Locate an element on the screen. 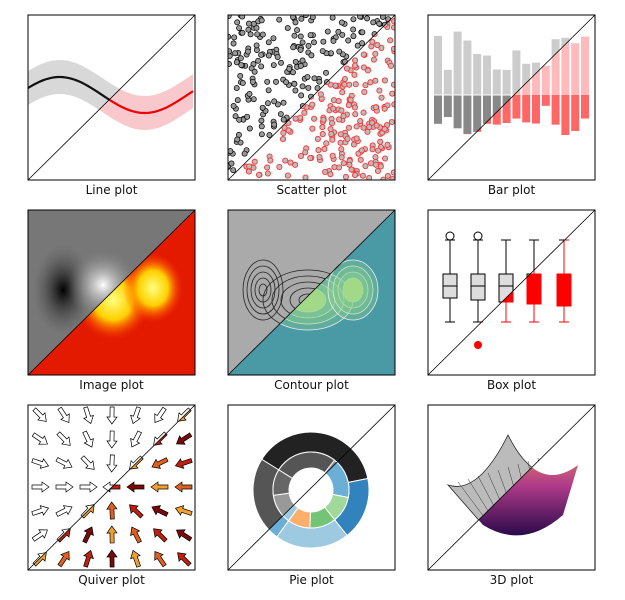  panel: Pie plot is located at coordinates (311, 495).